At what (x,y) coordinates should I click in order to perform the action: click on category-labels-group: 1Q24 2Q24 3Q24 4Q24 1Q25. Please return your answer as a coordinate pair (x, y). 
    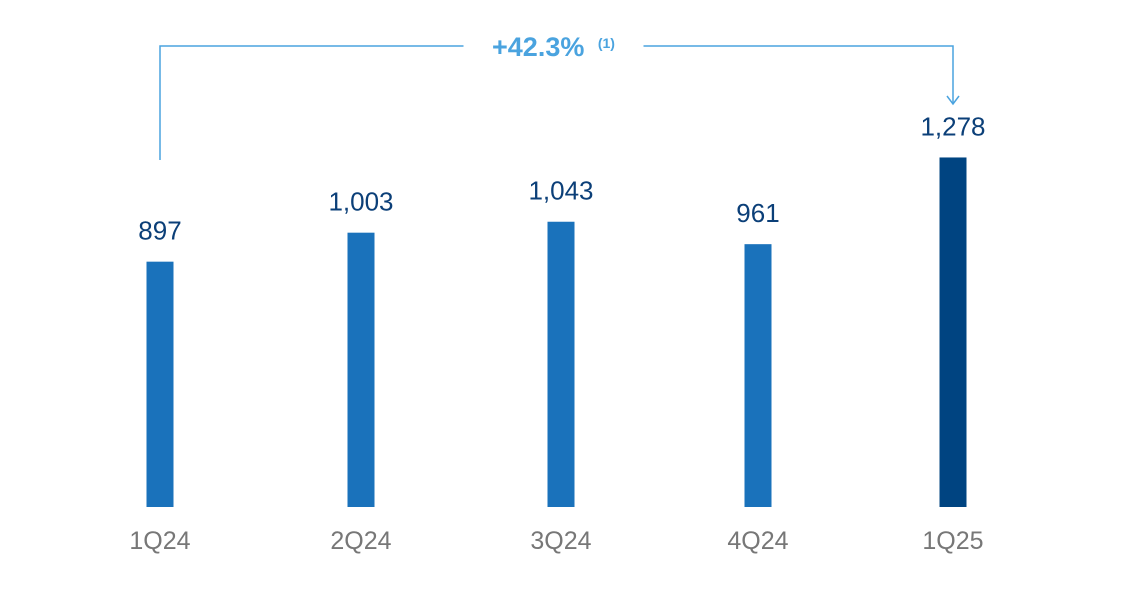
    Looking at the image, I should click on (556, 541).